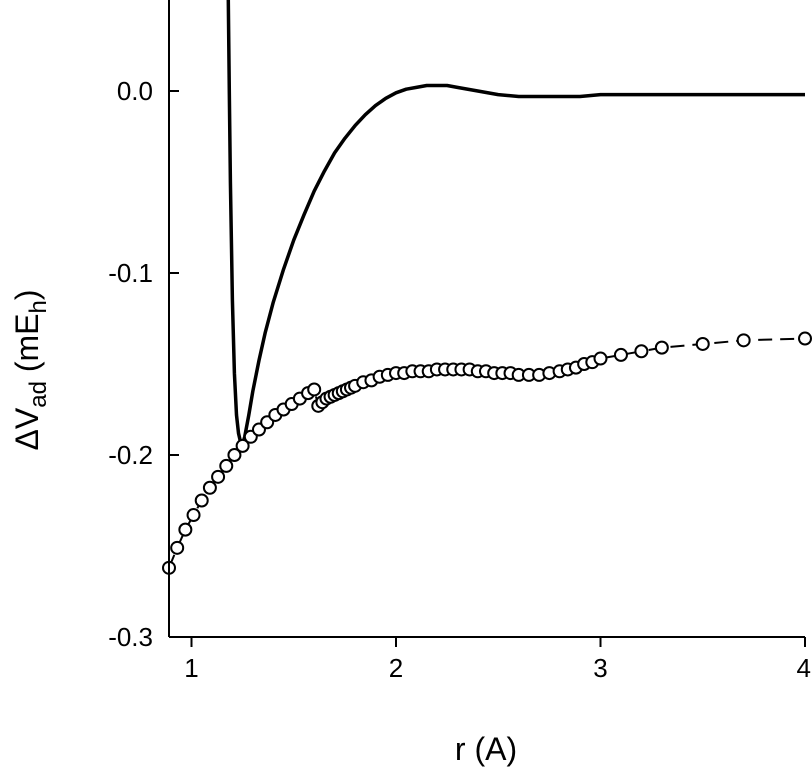 This screenshot has width=812, height=770. I want to click on y-axis-label-sub1: ad, so click(38, 394).